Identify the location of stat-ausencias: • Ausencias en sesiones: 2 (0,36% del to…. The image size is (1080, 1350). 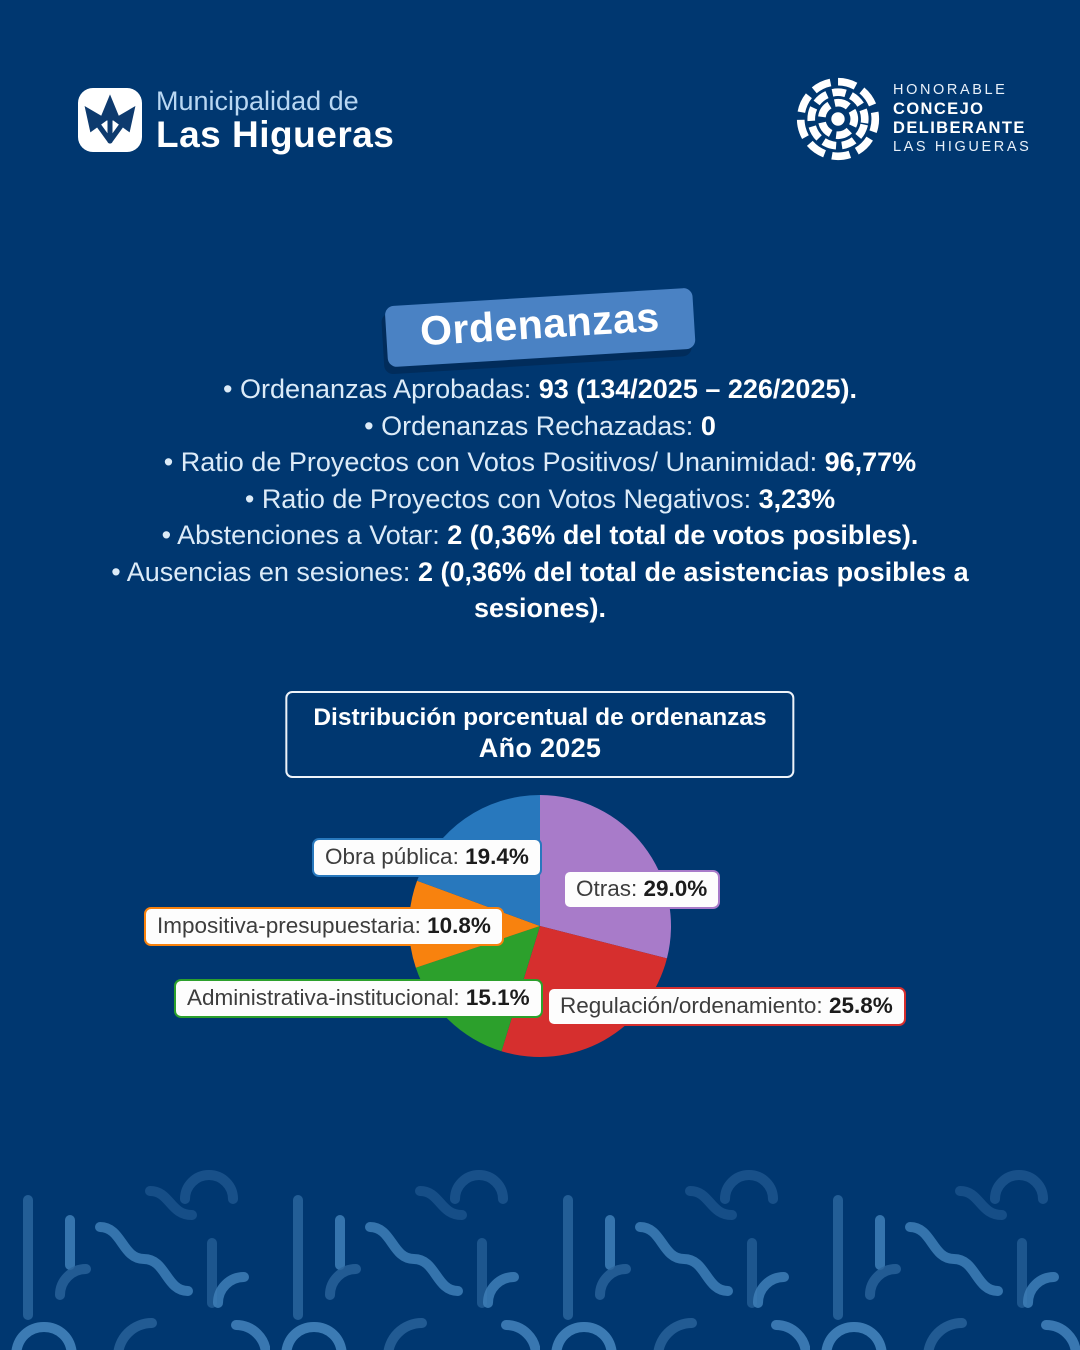
(540, 590).